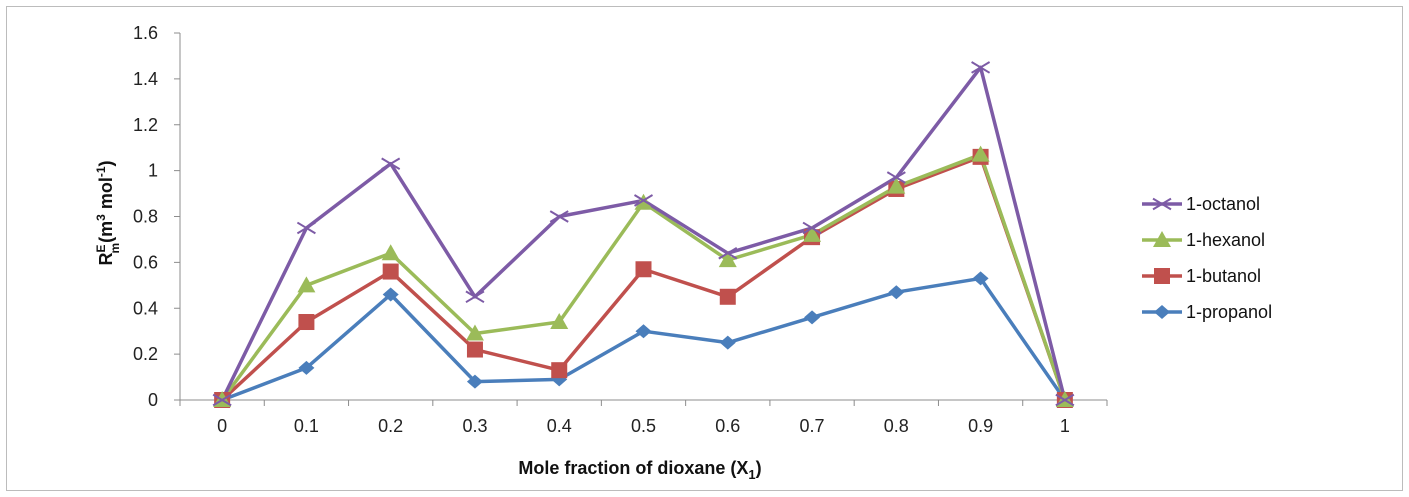  What do you see at coordinates (106, 195) in the screenshot?
I see `y-axis-title-mid2: mol` at bounding box center [106, 195].